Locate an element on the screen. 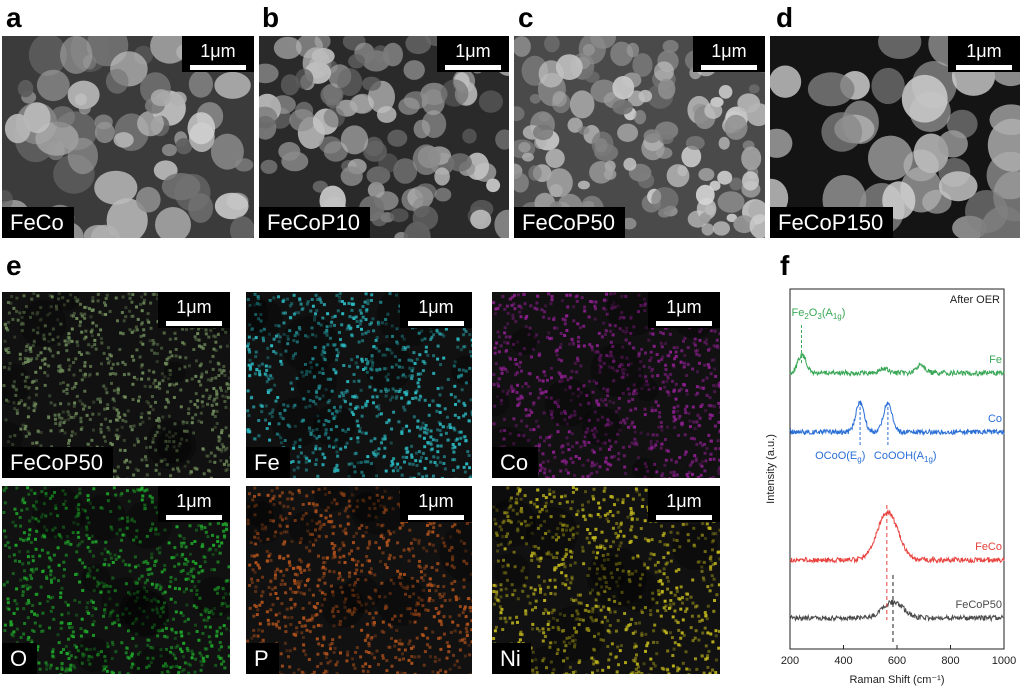  eds-map-p: 1μm P is located at coordinates (359, 580).